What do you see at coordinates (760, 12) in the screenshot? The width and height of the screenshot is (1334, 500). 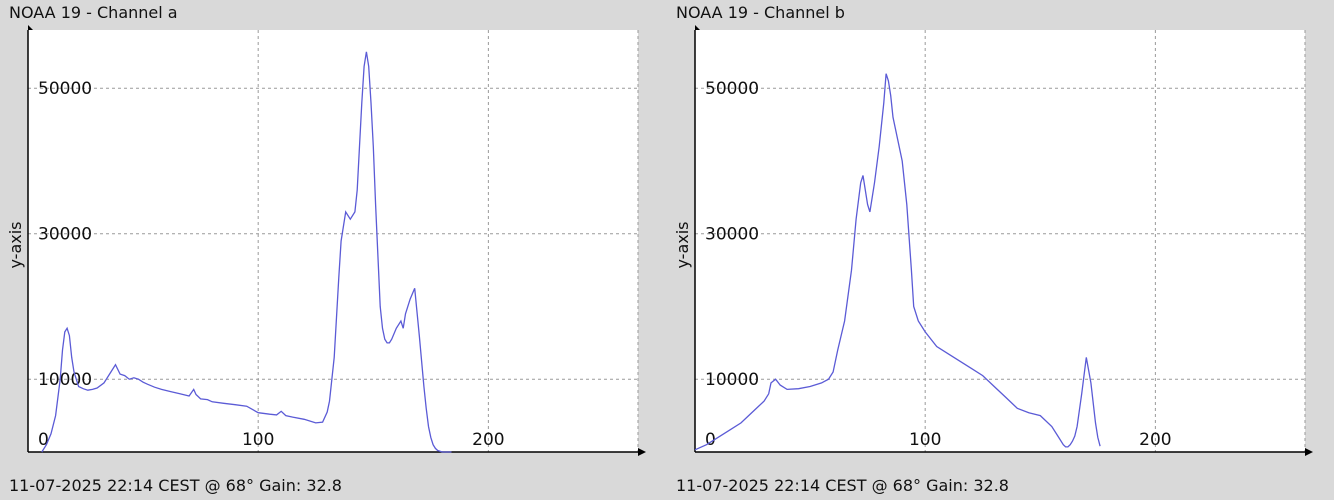 I see `chart-title: NOAA 19 - Channel b` at bounding box center [760, 12].